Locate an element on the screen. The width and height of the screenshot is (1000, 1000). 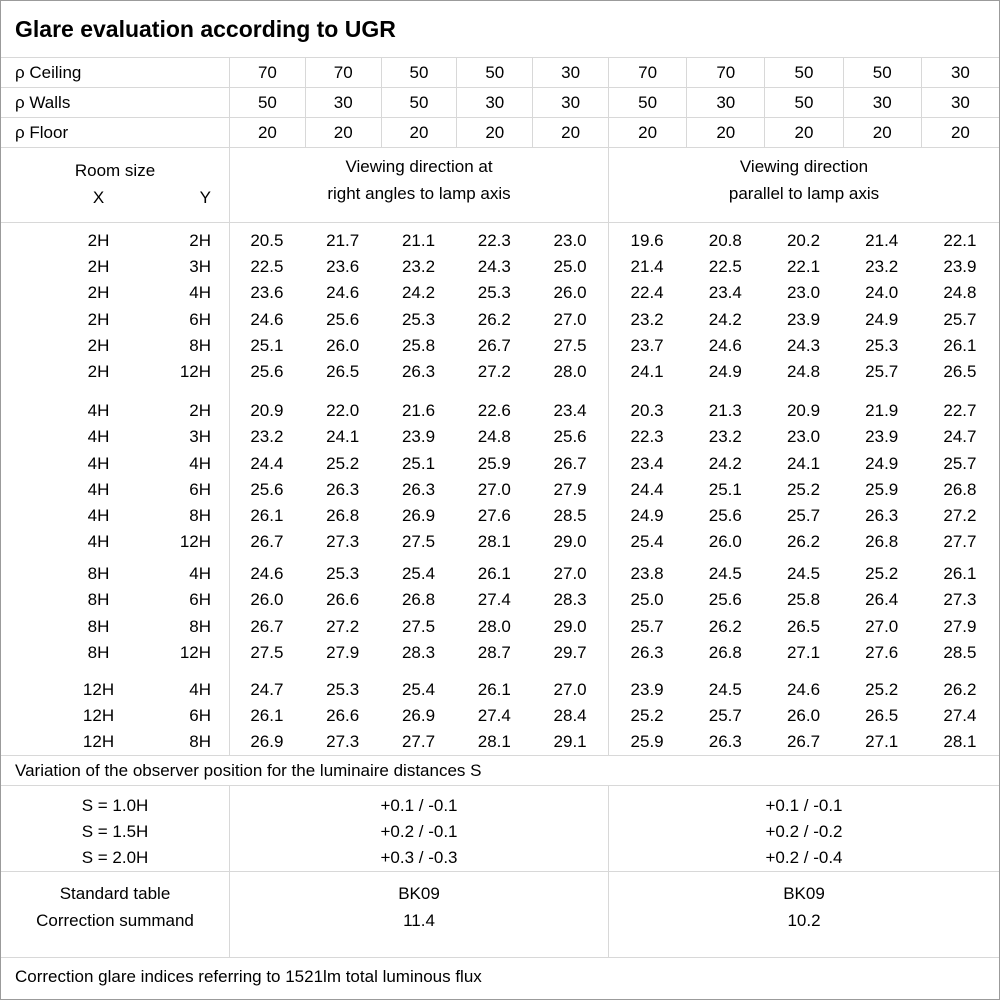
s-labels: S = 1.0H S = 1.5H S = 2.0H is located at coordinates (115, 828).